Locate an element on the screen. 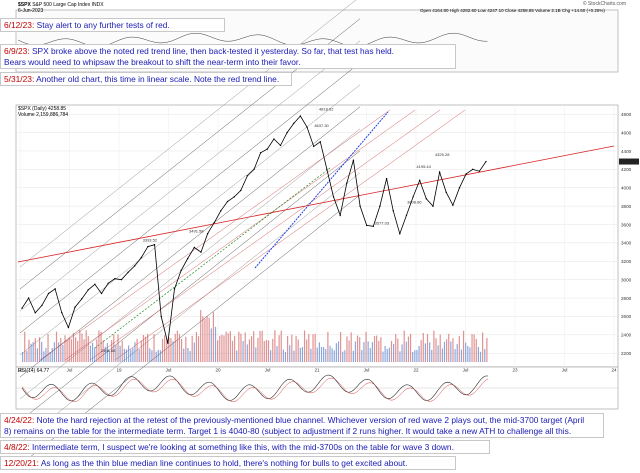 This screenshot has height=473, width=640. x-tick-label: 22 is located at coordinates (416, 370).